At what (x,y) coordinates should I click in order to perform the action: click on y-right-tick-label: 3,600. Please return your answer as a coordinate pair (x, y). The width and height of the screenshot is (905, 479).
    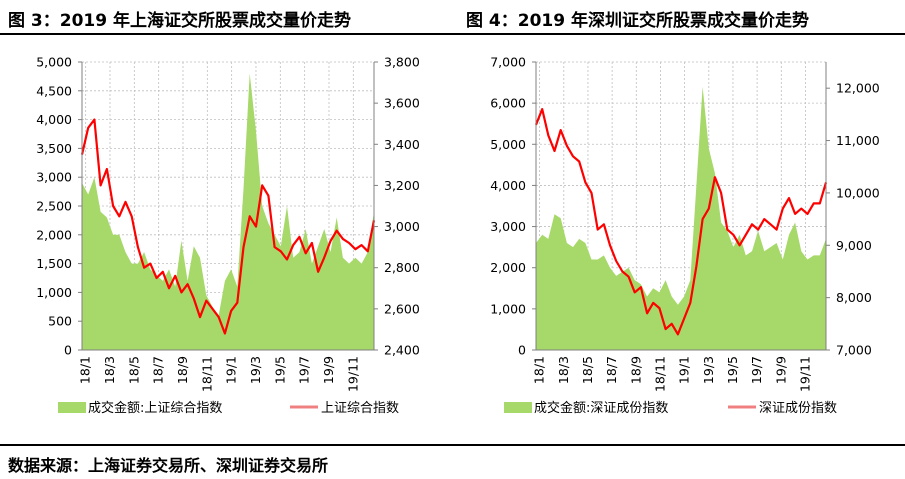
    Looking at the image, I should click on (402, 103).